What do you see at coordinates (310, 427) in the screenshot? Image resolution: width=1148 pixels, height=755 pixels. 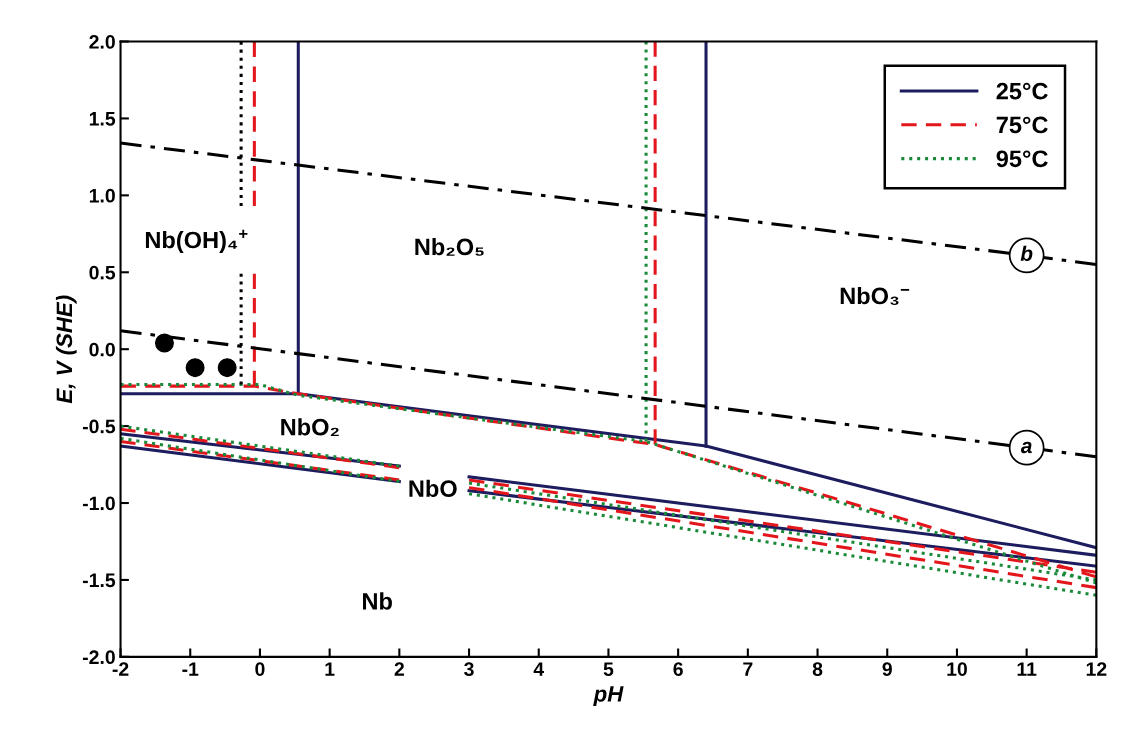 I see `annotation: NbO₂` at bounding box center [310, 427].